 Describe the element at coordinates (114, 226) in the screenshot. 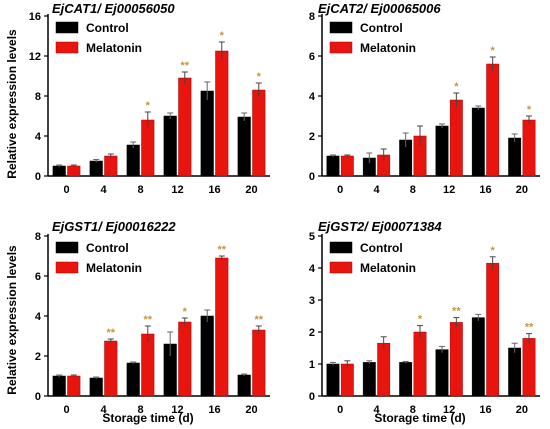

I see `panel-title: EjGST1/ Ej00016222` at that location.